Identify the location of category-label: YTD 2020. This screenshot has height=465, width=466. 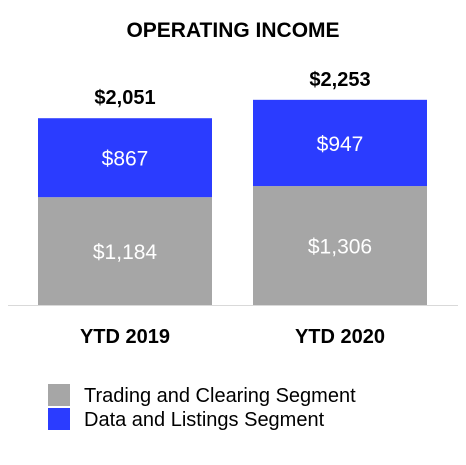
(340, 337).